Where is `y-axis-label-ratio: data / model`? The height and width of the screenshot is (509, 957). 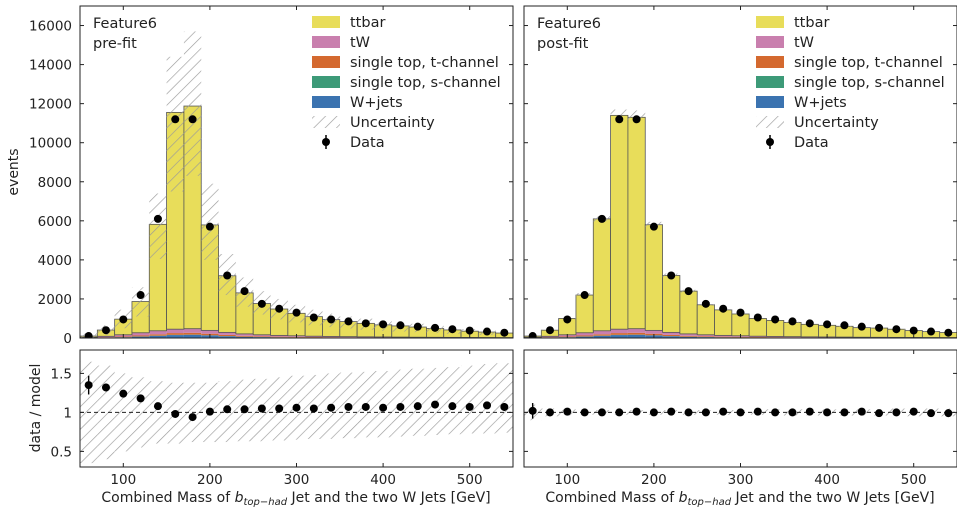 y-axis-label-ratio: data / model is located at coordinates (36, 408).